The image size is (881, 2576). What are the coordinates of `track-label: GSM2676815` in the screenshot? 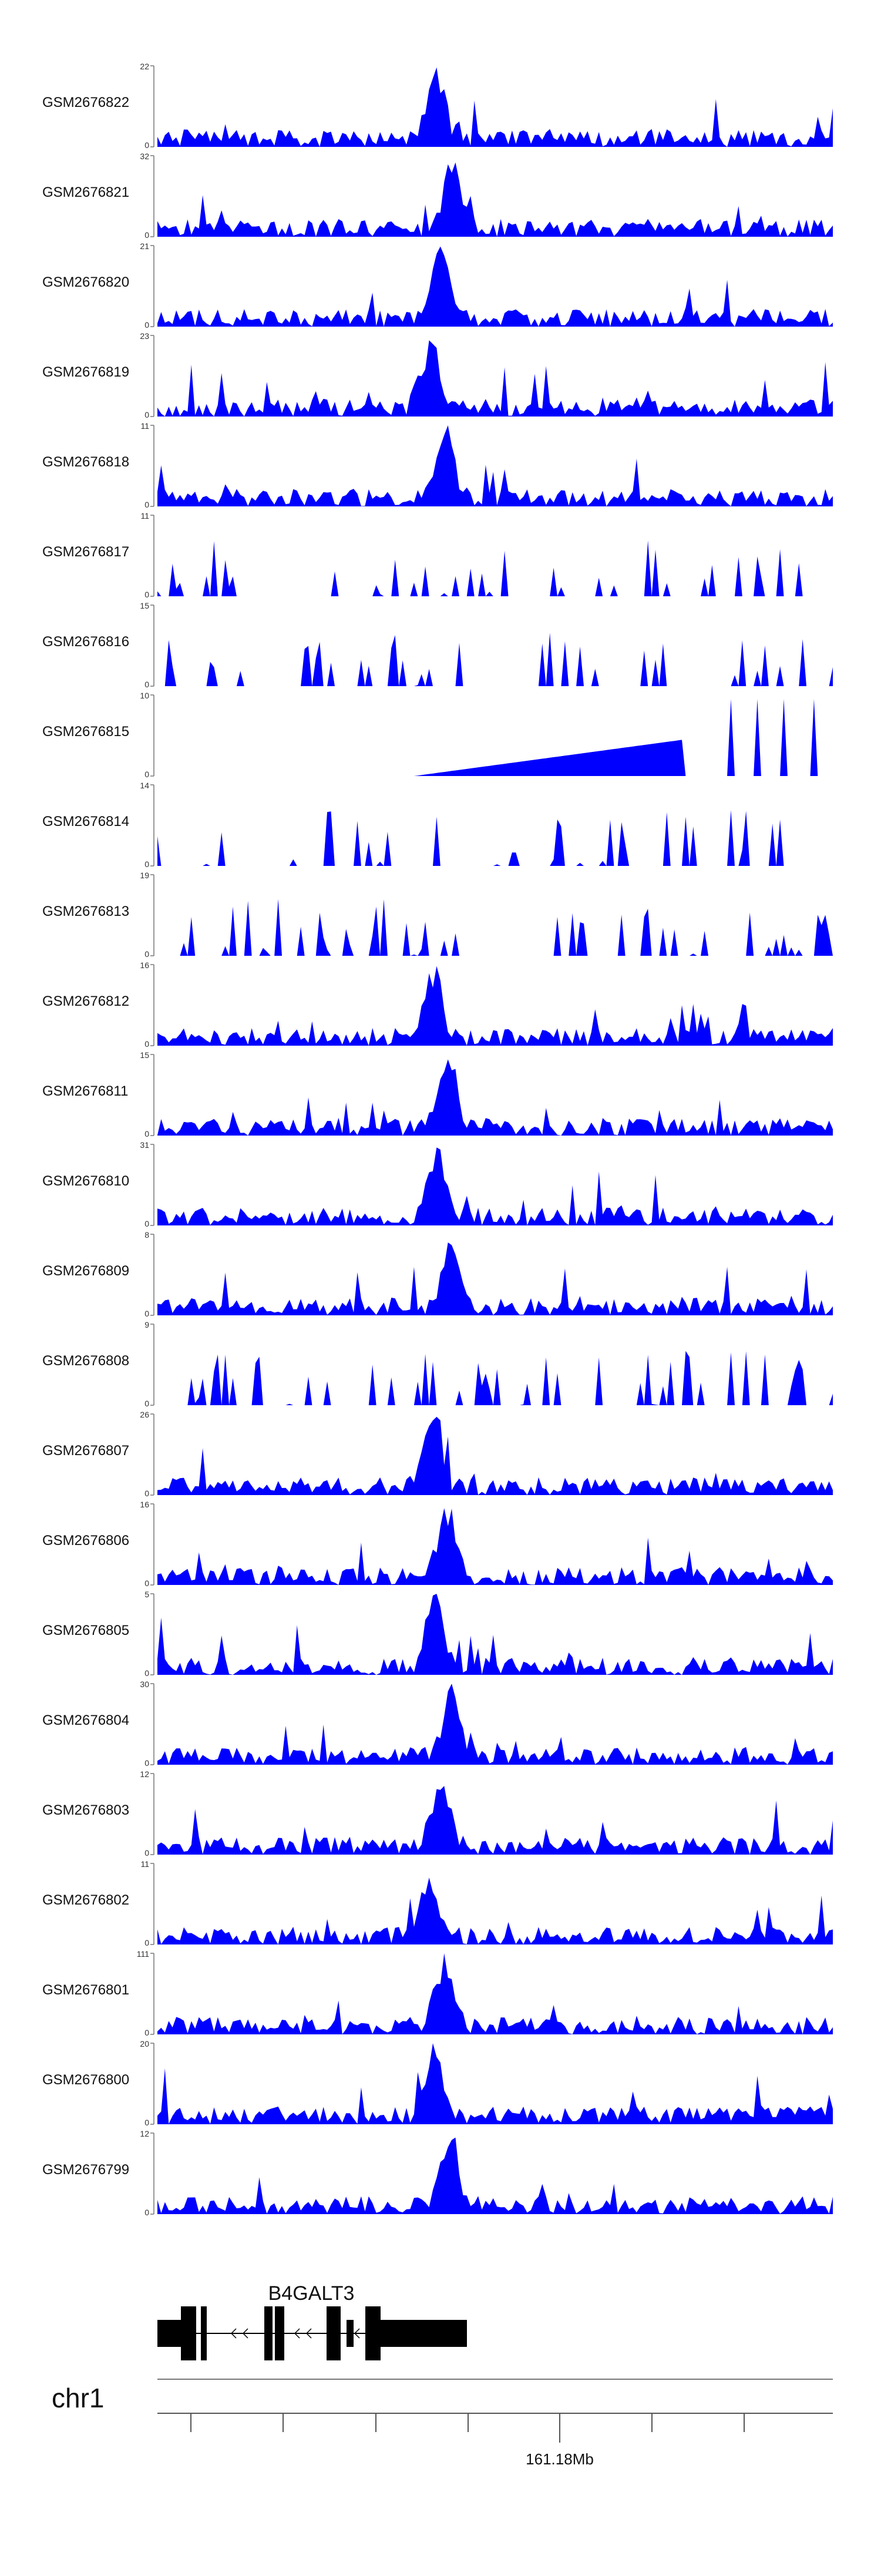 It's located at (85, 732).